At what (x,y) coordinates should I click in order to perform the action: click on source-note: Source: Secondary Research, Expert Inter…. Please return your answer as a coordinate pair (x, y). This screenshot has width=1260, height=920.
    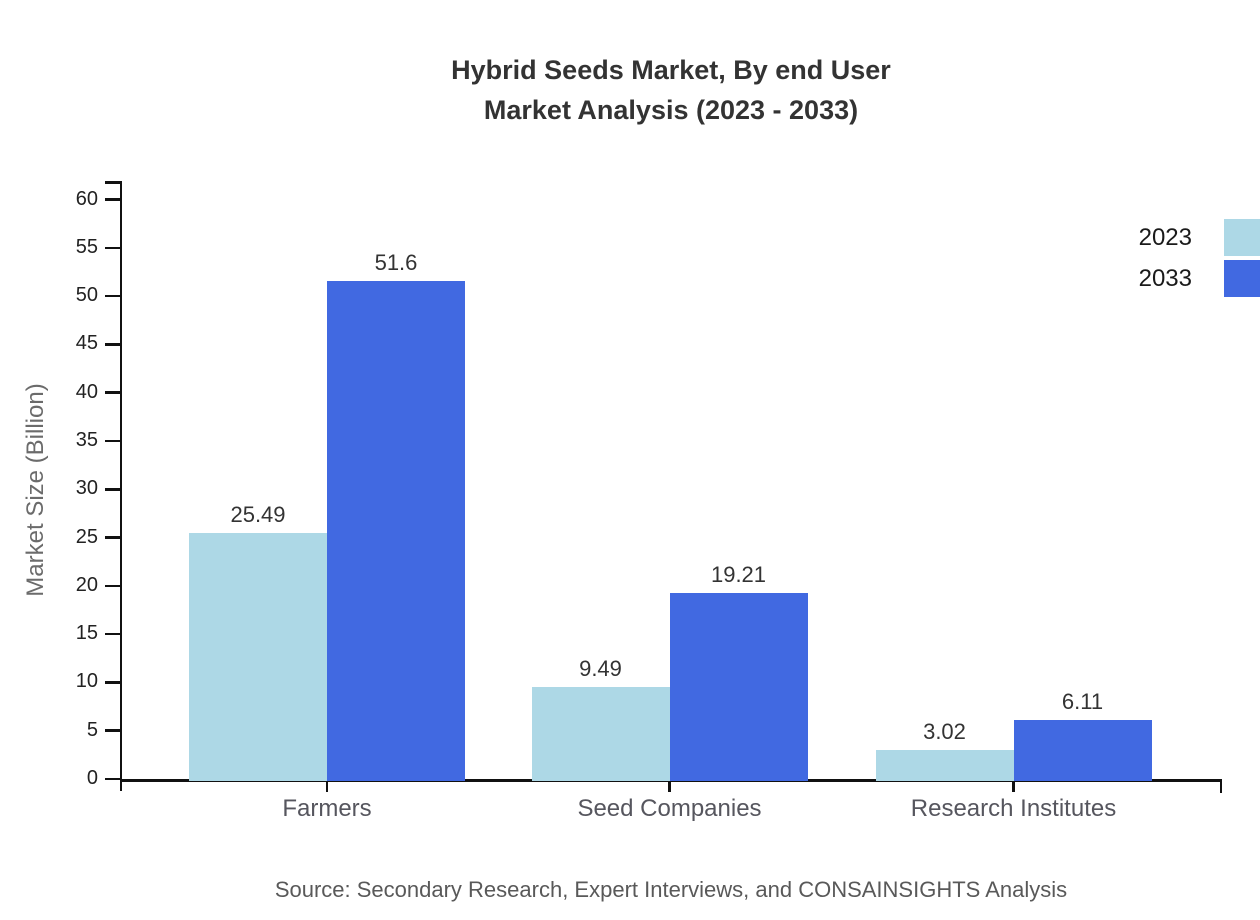
    Looking at the image, I should click on (671, 889).